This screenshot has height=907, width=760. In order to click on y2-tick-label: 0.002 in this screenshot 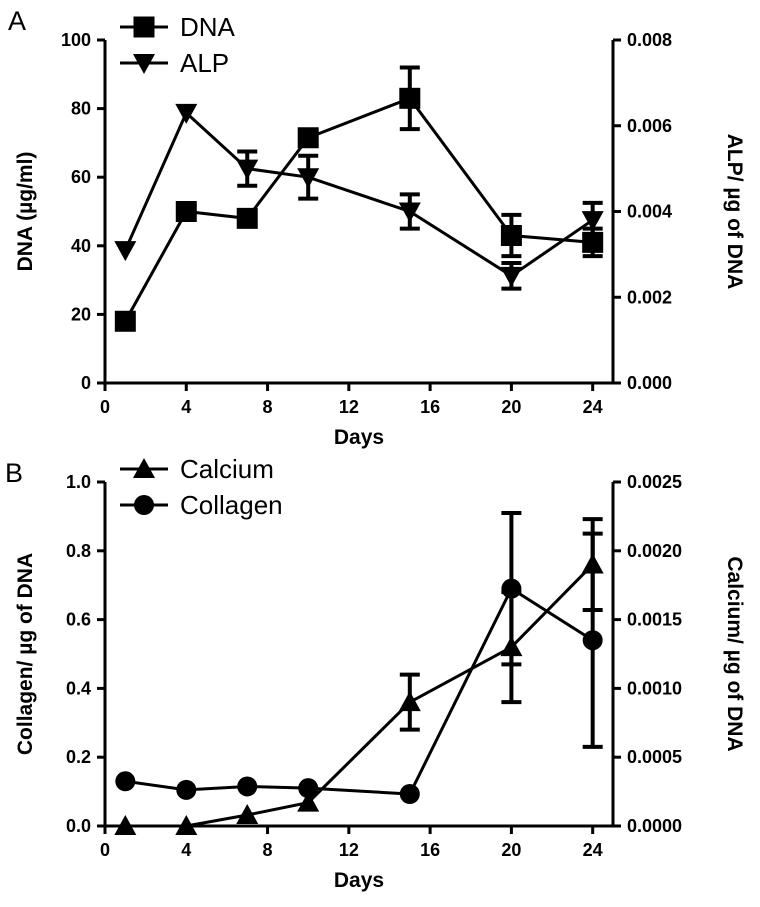, I will do `click(649, 297)`.